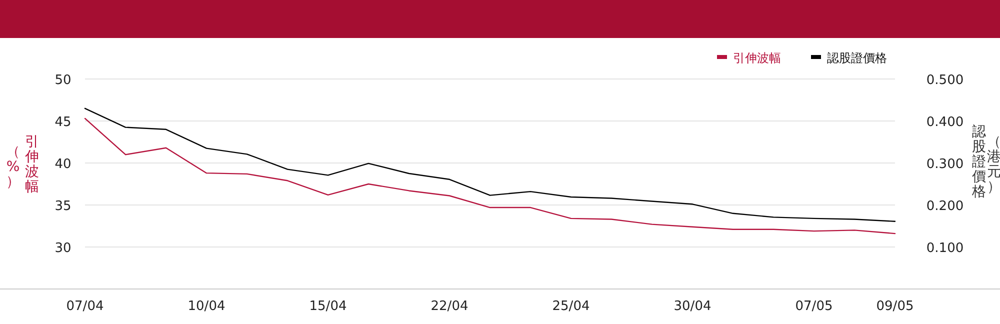  Describe the element at coordinates (571, 306) in the screenshot. I see `x-tick-label: 25/04` at that location.